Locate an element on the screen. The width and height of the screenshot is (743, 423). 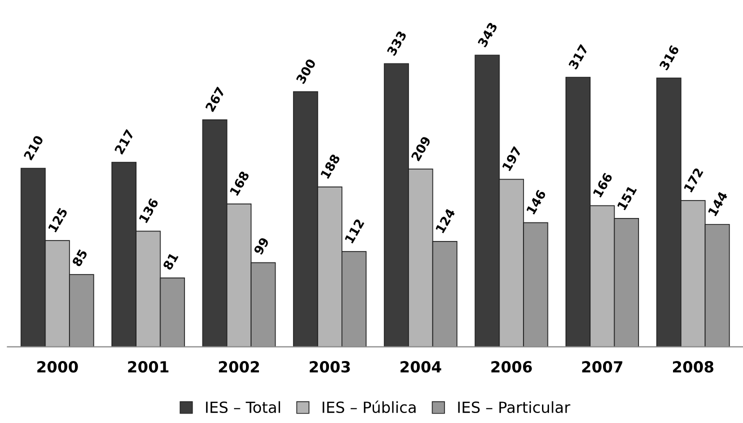
legend-label: IES – Total is located at coordinates (243, 407).